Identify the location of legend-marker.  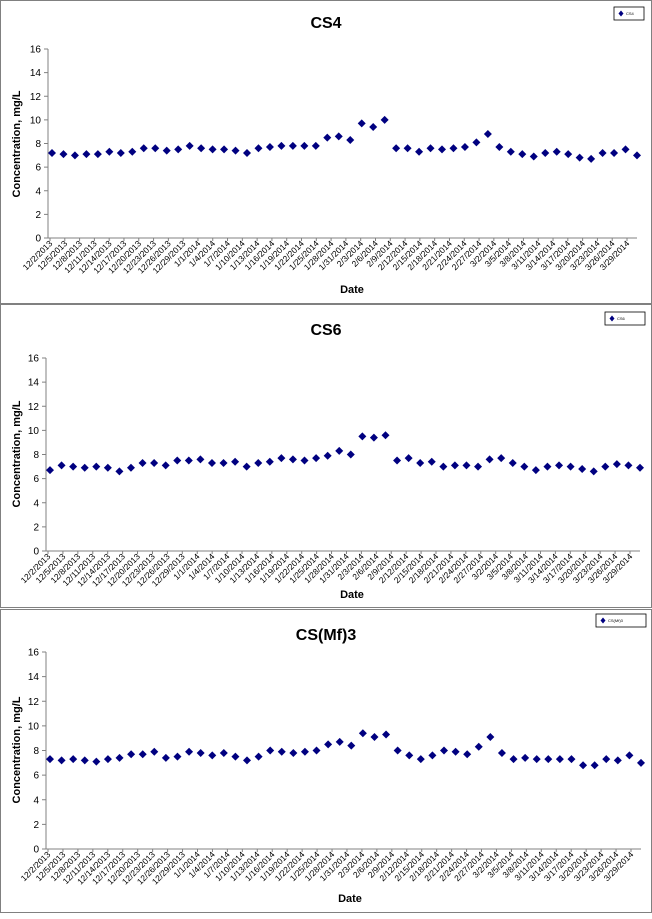
(603, 620).